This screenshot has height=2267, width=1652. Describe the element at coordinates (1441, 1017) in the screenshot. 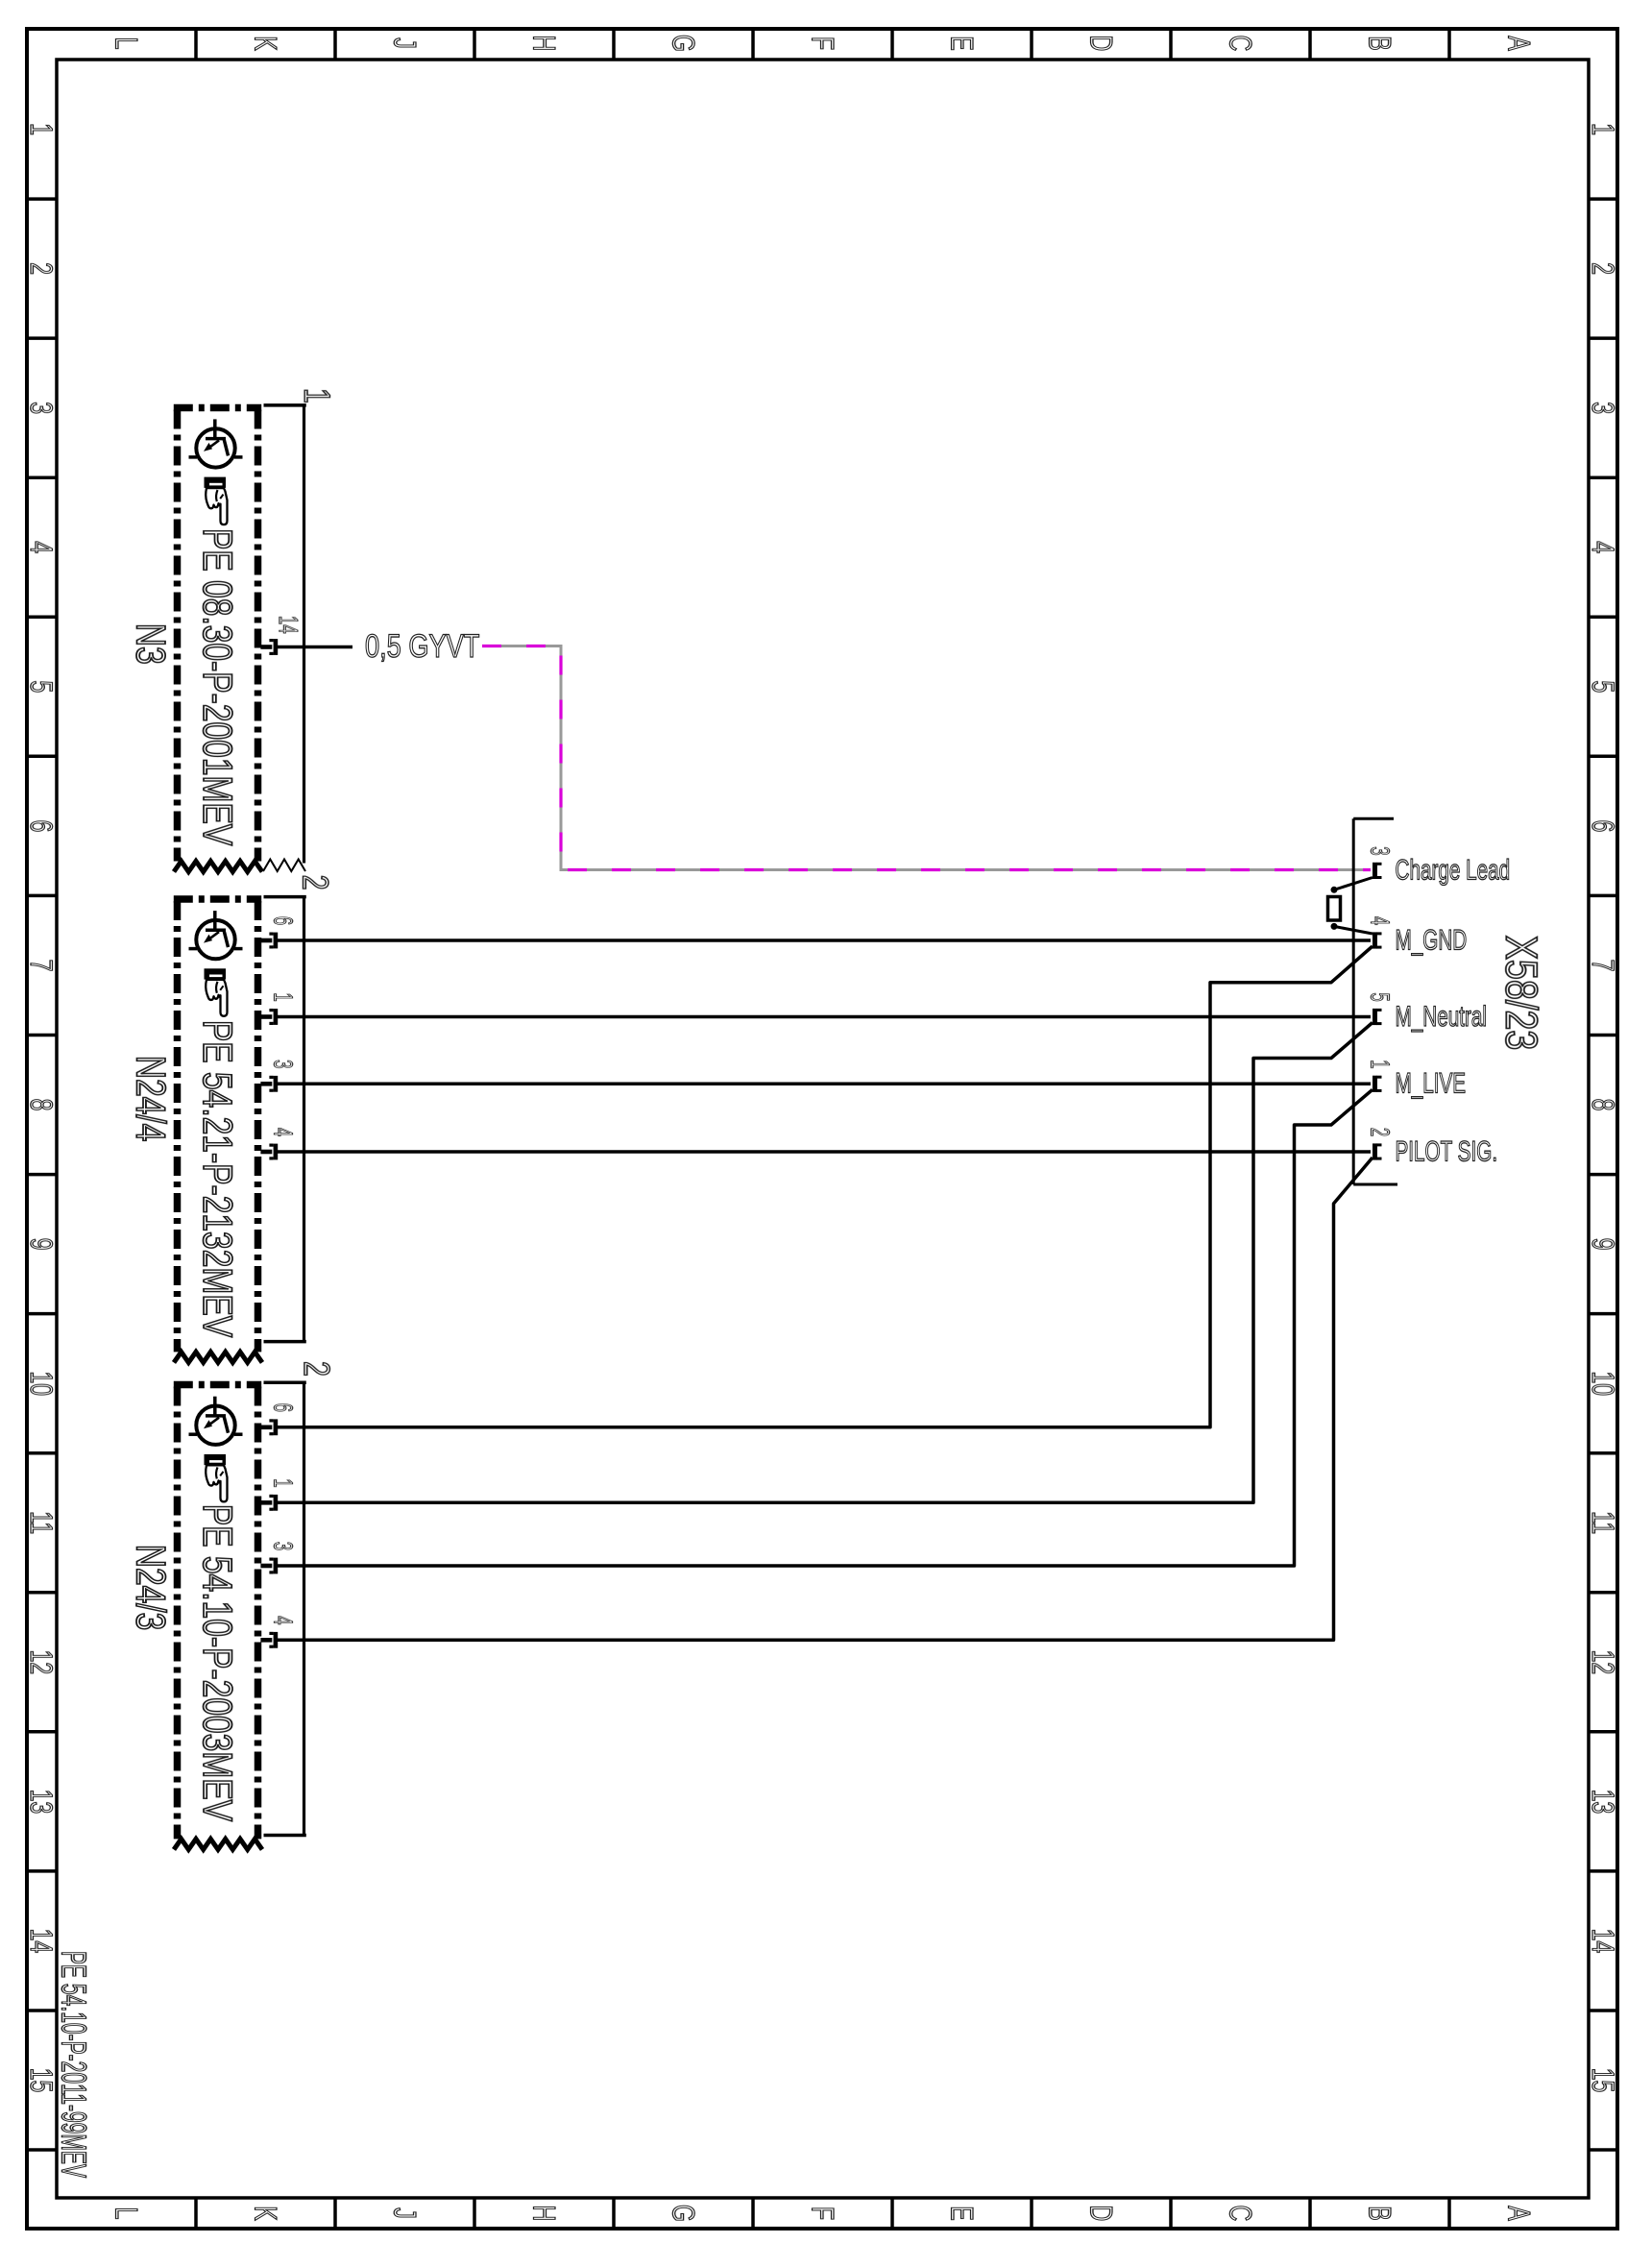

I see `svg-text: M_Neutral` at that location.